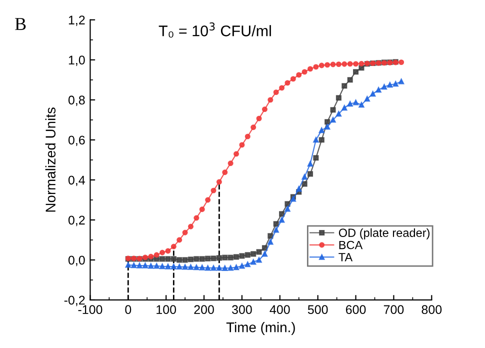  I want to click on y-tick-label: 0,6, so click(76, 141).